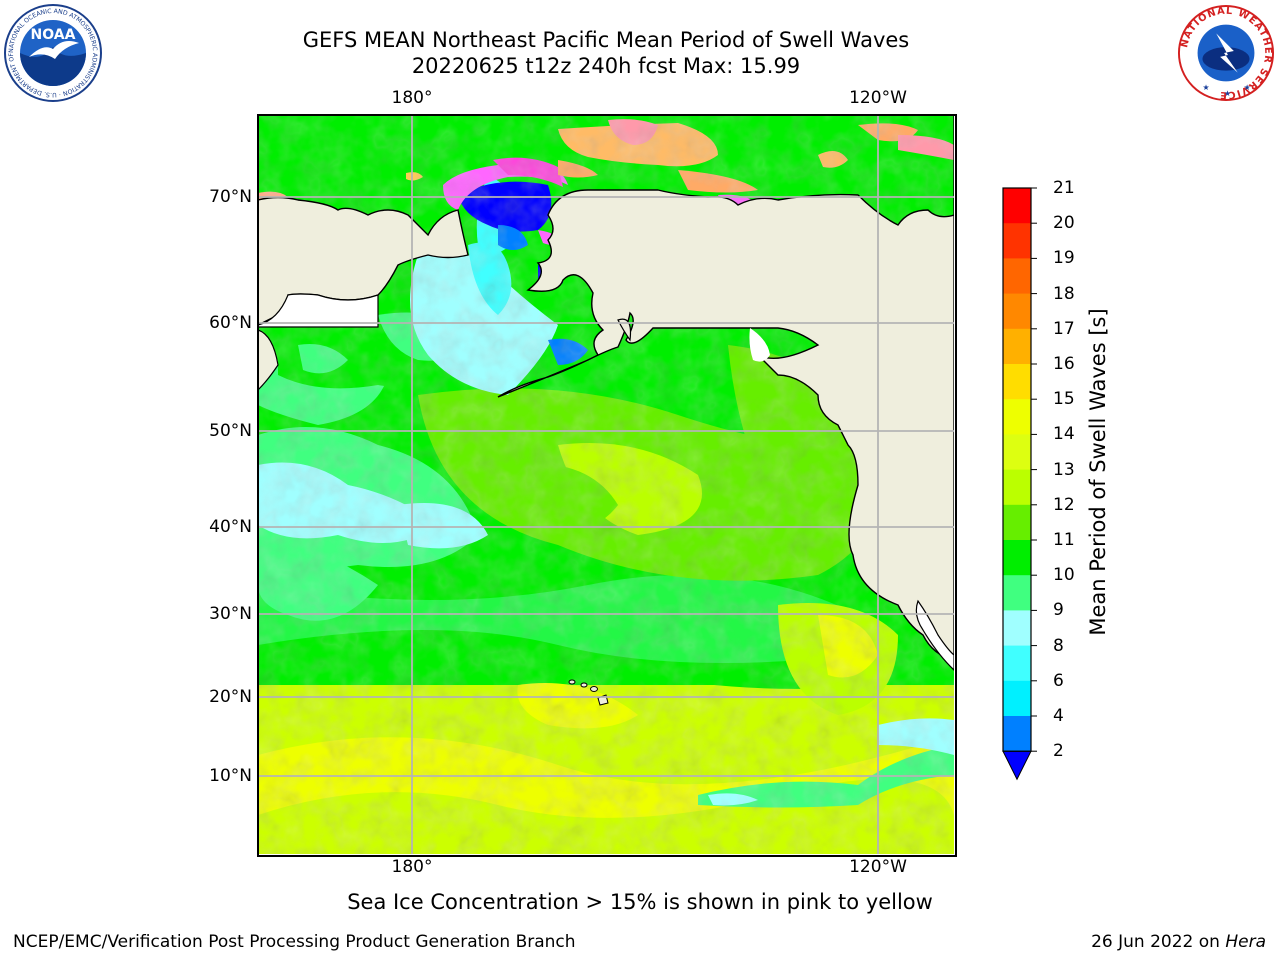 The width and height of the screenshot is (1280, 960). I want to click on colorbar-tick-label: 21, so click(1064, 188).